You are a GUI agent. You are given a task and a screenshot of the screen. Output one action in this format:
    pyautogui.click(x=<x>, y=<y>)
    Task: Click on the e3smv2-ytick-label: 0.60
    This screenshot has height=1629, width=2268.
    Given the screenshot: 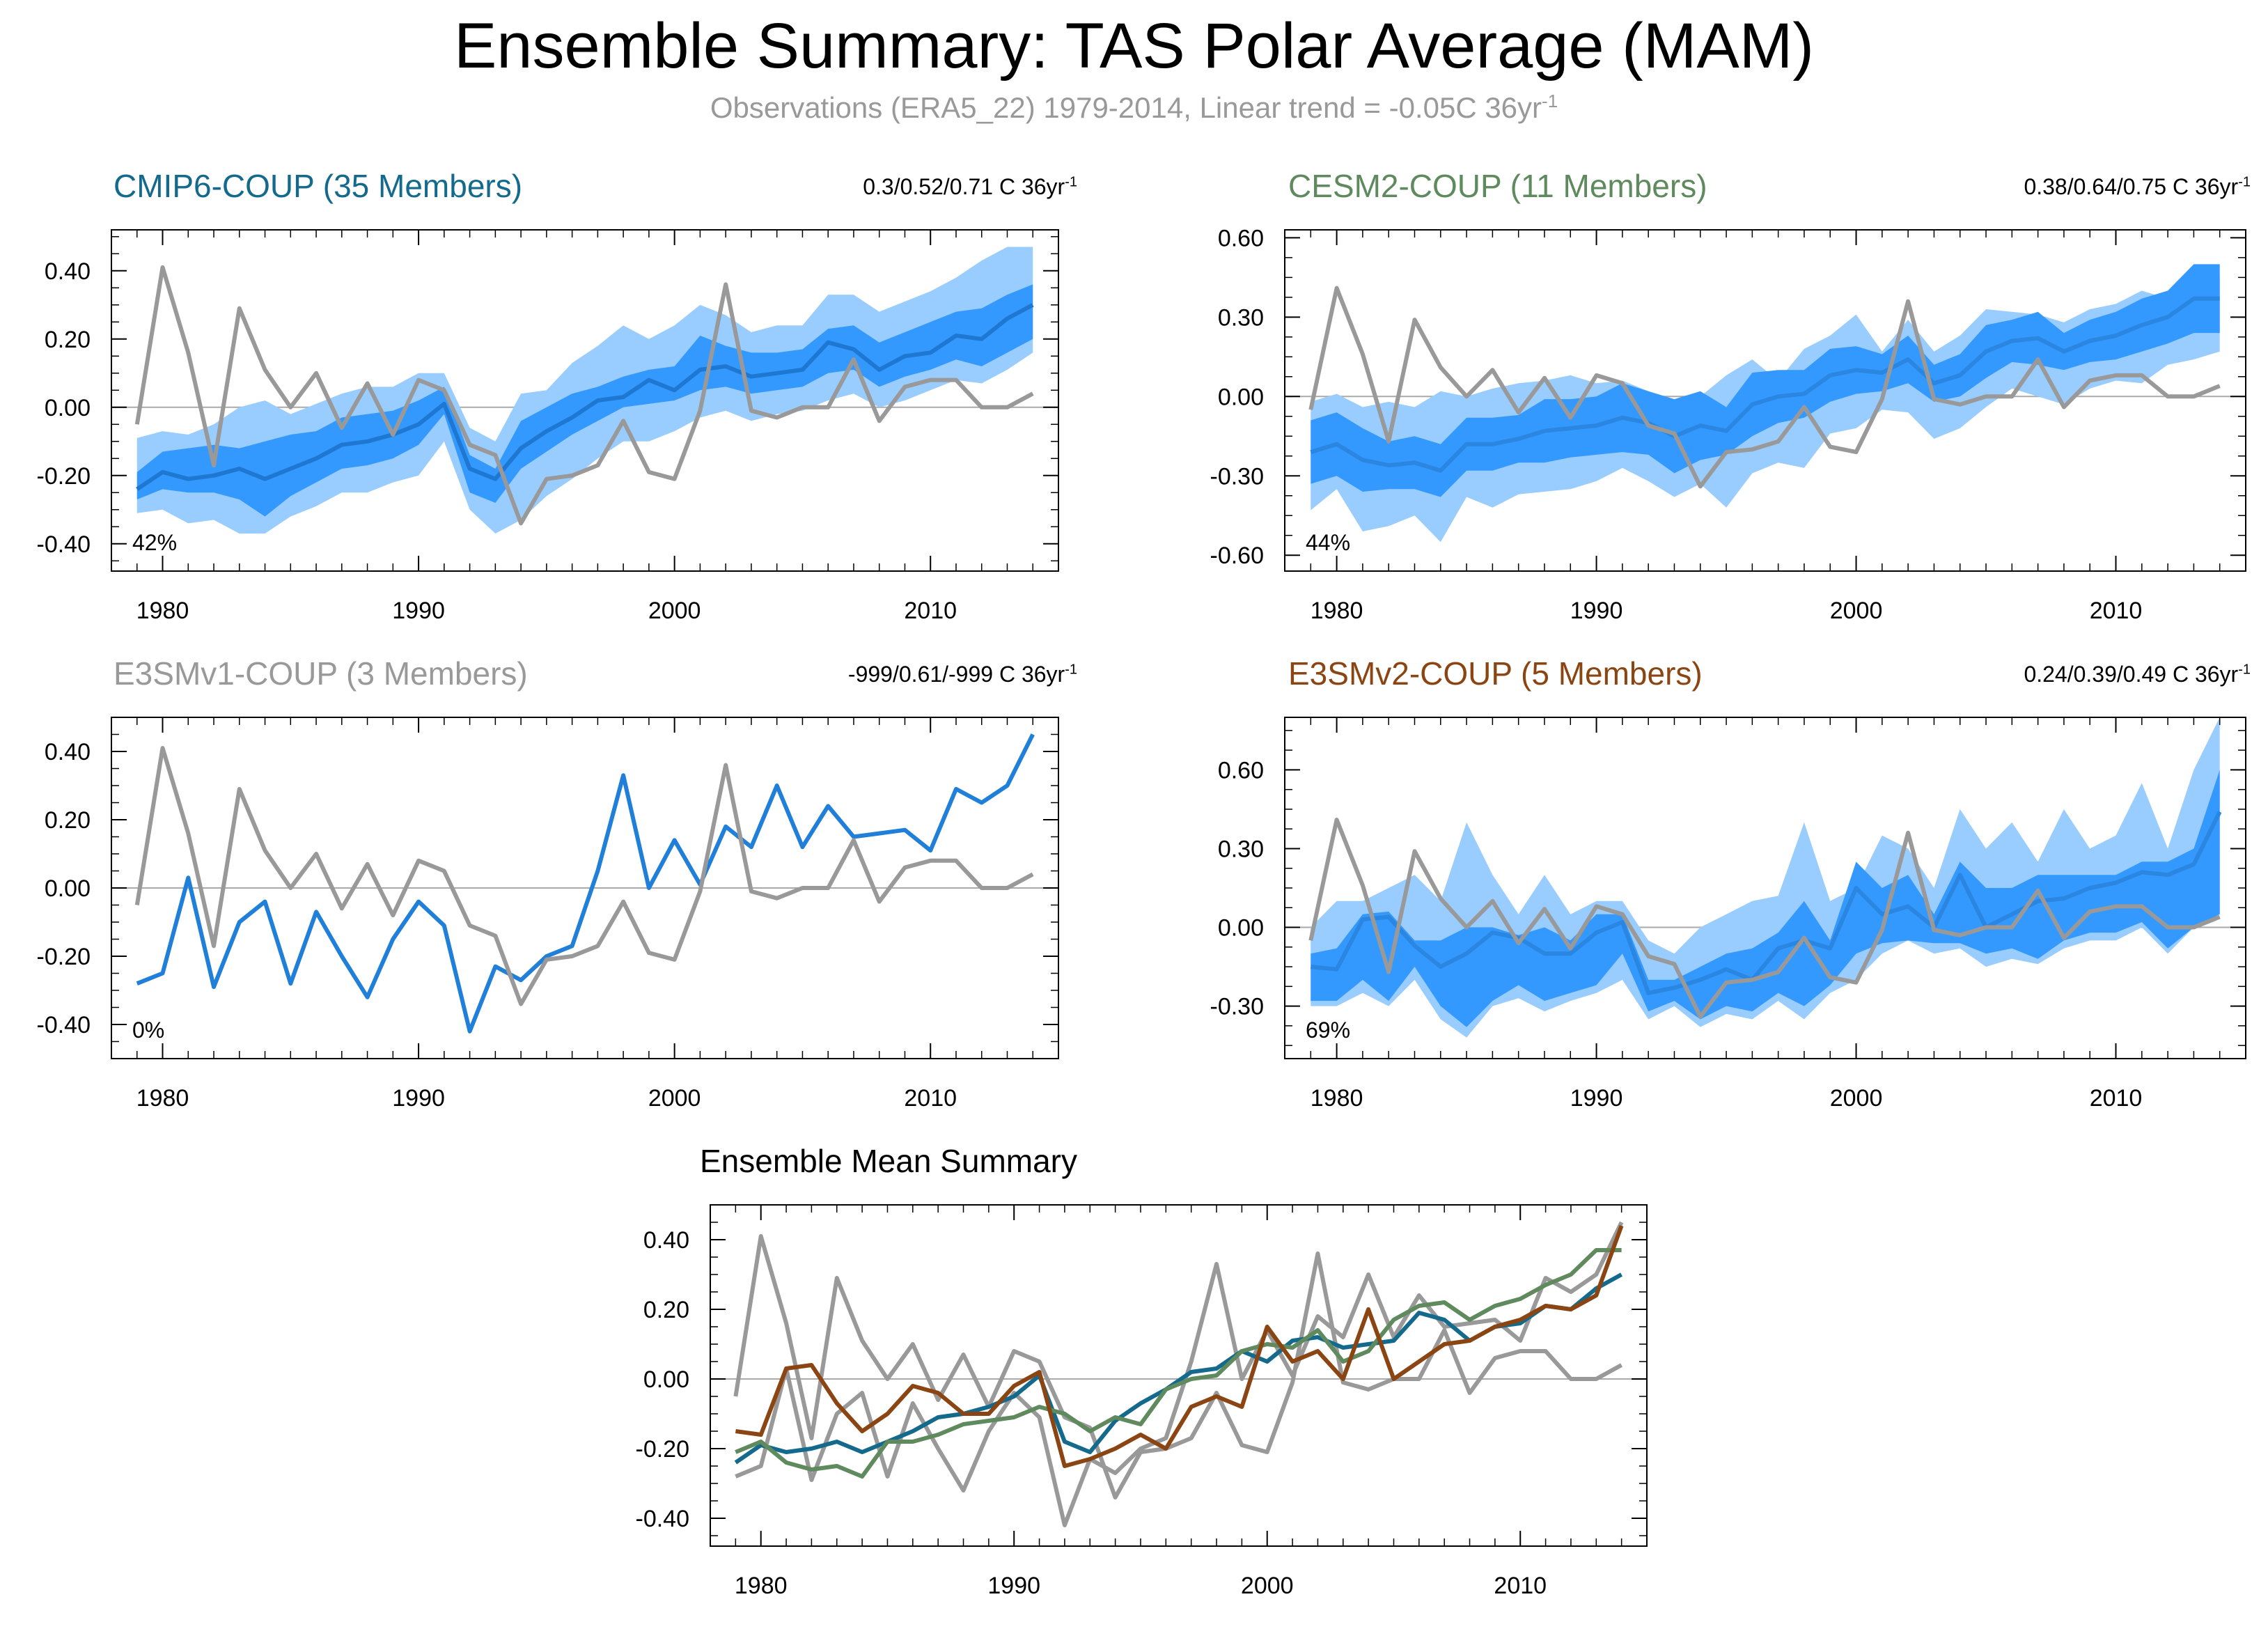 What is the action you would take?
    pyautogui.click(x=1241, y=771)
    